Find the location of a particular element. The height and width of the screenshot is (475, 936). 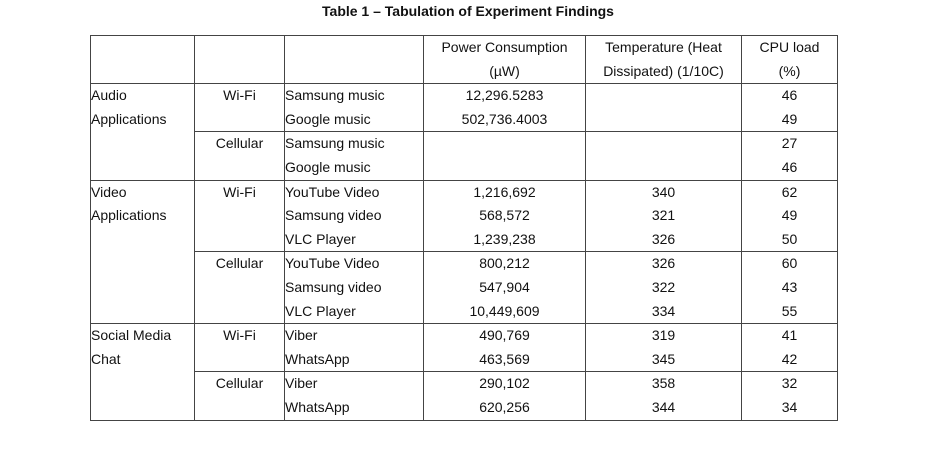

power-value: 800,212 is located at coordinates (504, 263).